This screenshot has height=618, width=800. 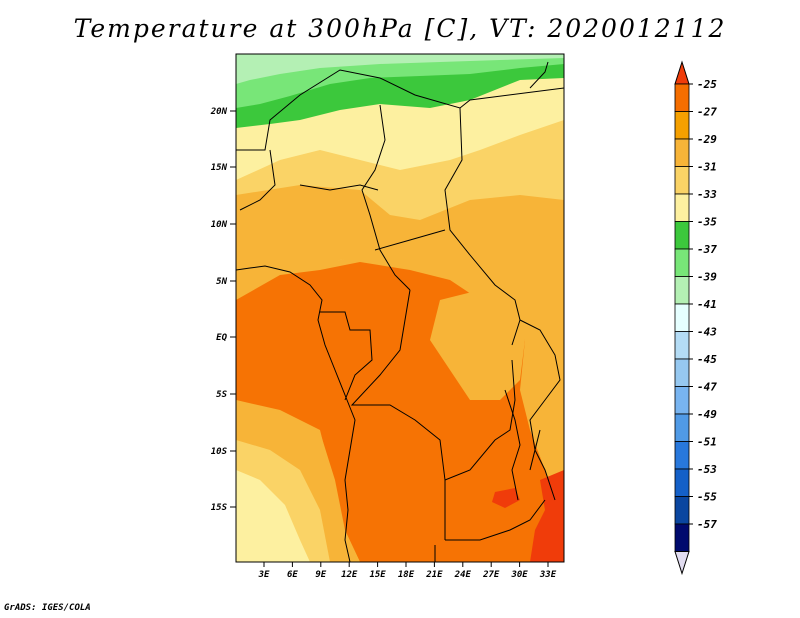 What do you see at coordinates (349, 575) in the screenshot?
I see `lon-tick-label: 12E` at bounding box center [349, 575].